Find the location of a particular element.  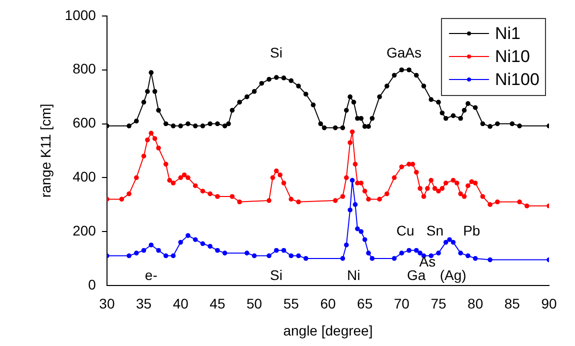

x-tick-label: 30 is located at coordinates (107, 304).